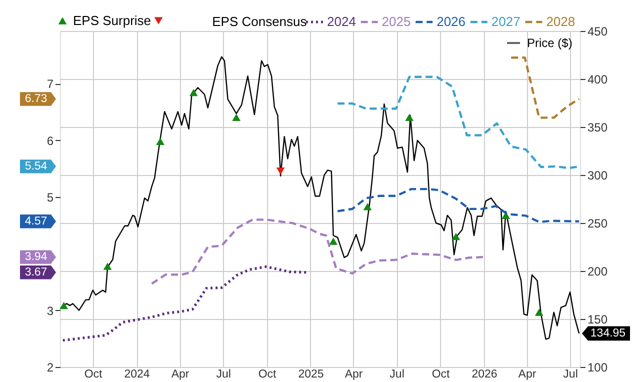 The image size is (640, 382). Describe the element at coordinates (50, 84) in the screenshot. I see `y-tick-label: 7` at that location.